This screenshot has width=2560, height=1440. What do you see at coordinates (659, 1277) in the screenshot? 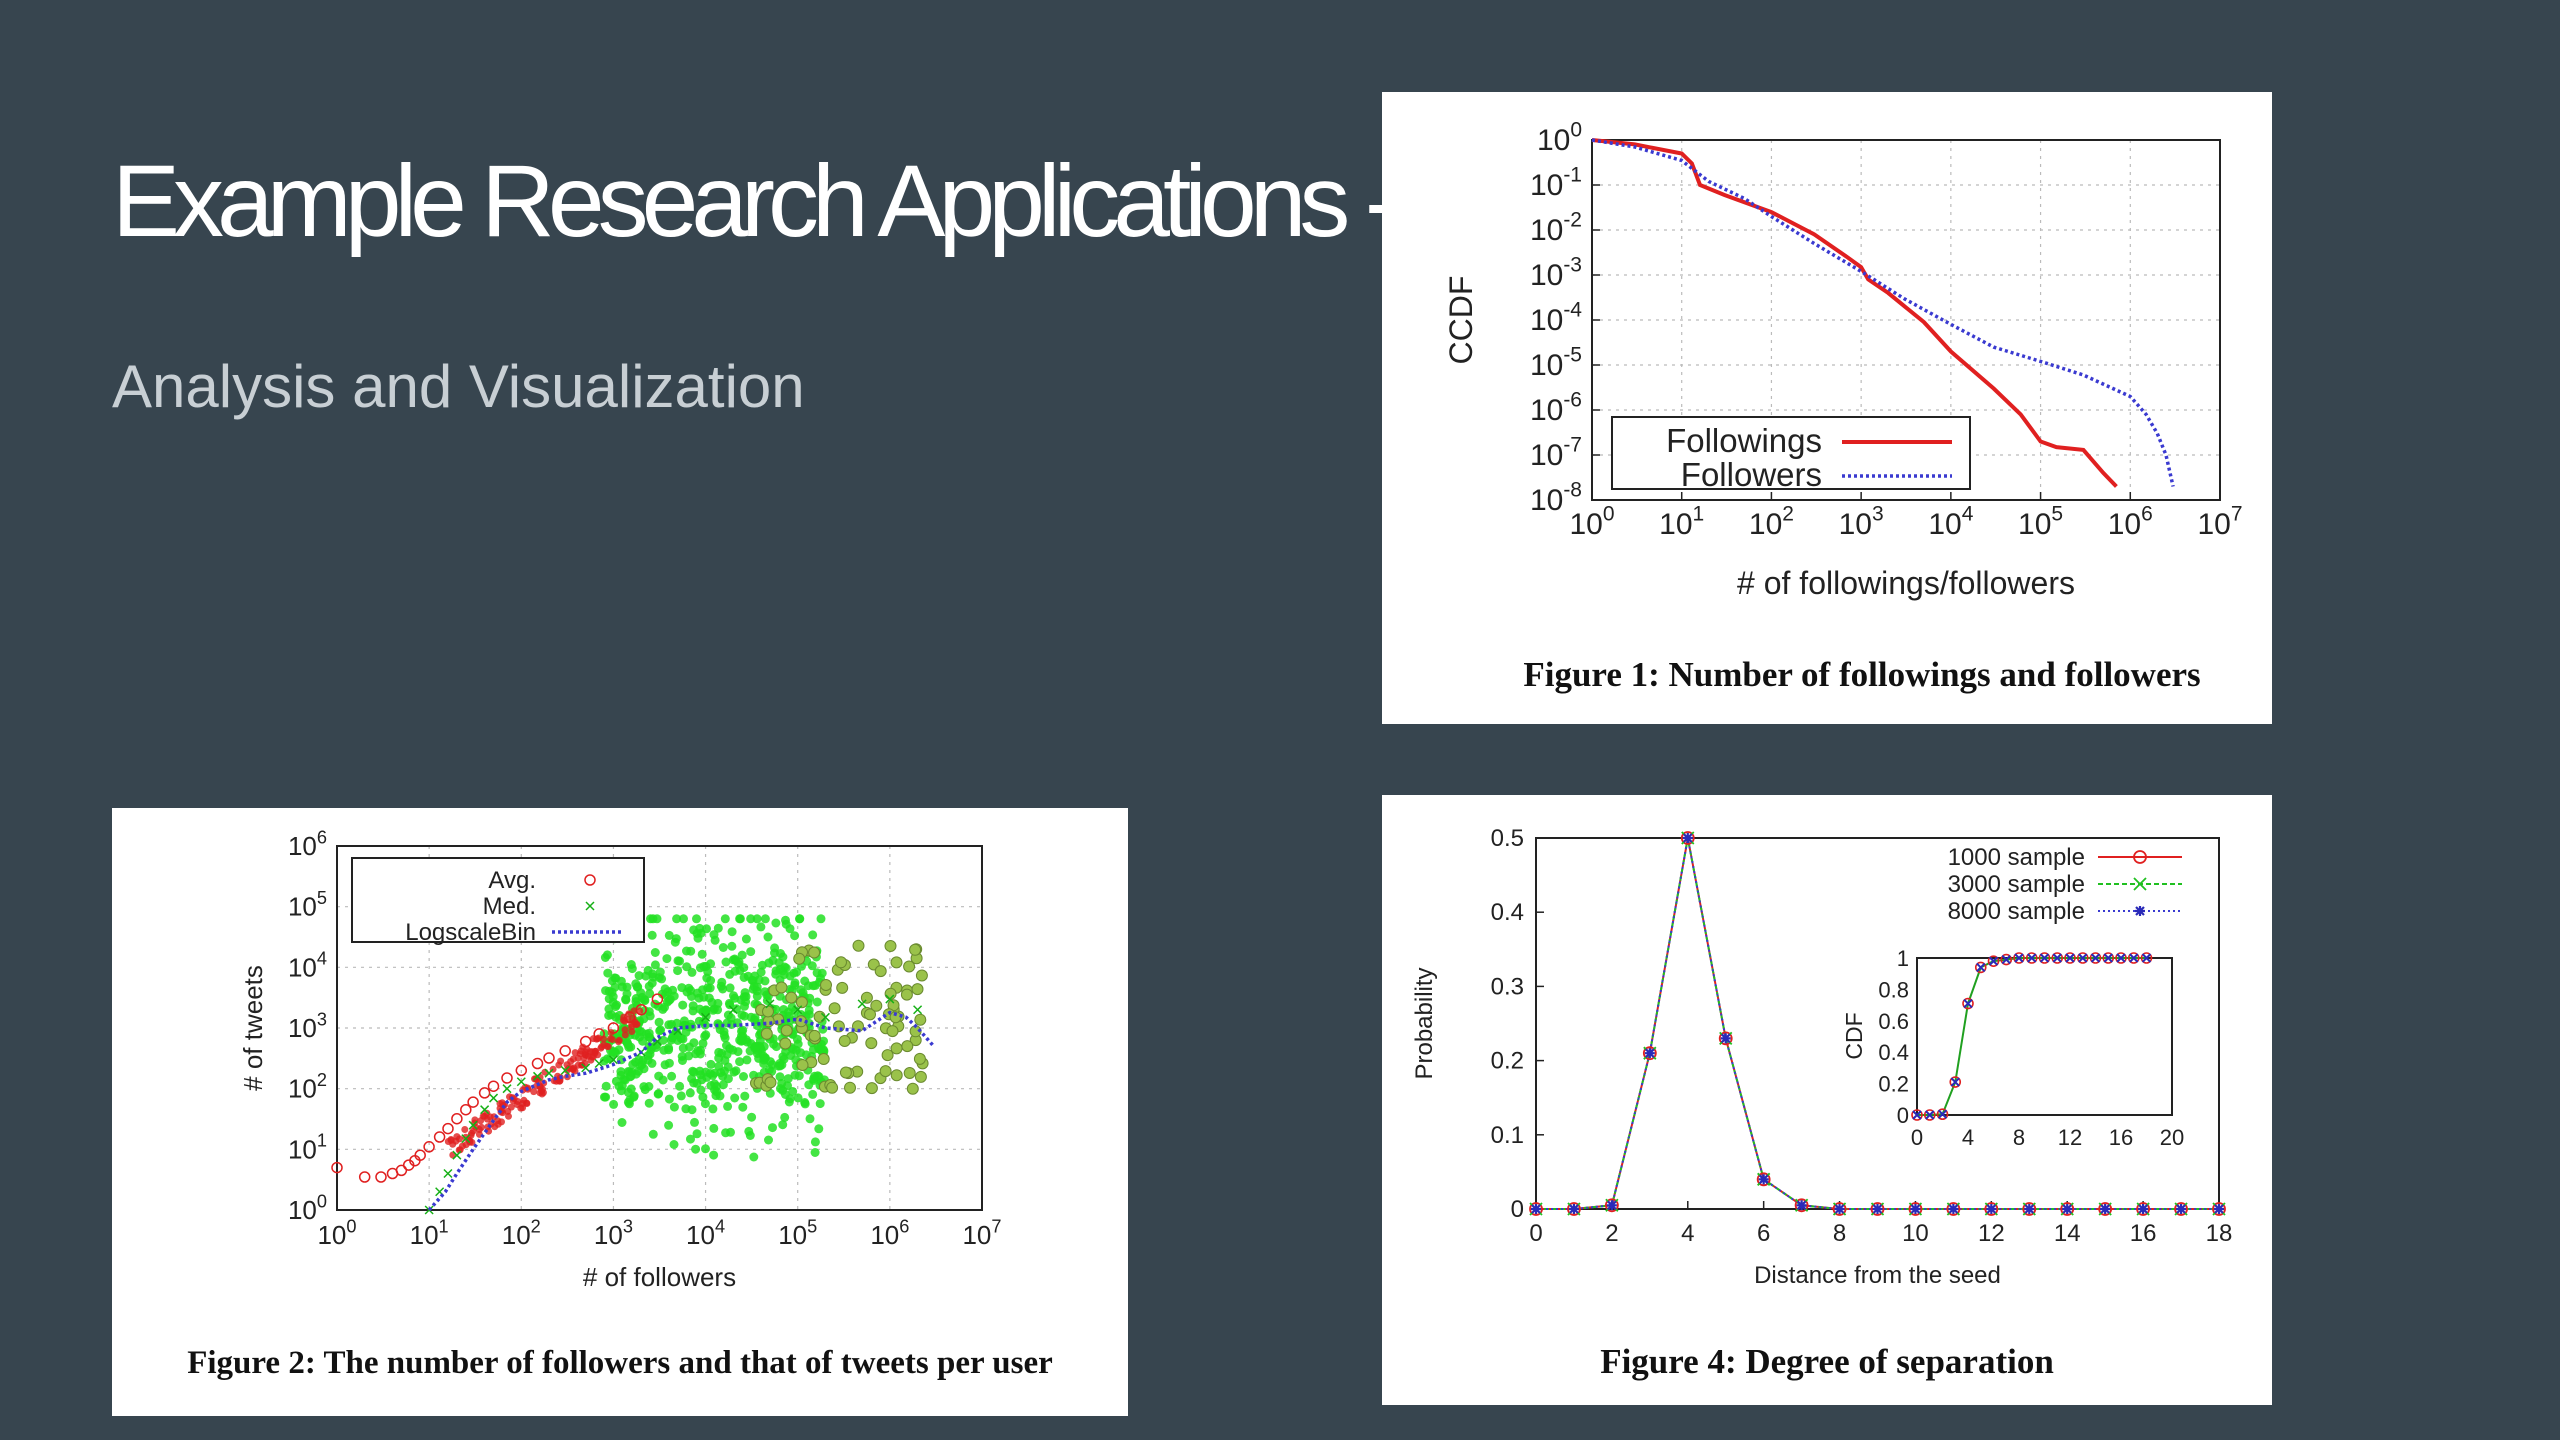
I see `x-axis-label: # of followers` at bounding box center [659, 1277].